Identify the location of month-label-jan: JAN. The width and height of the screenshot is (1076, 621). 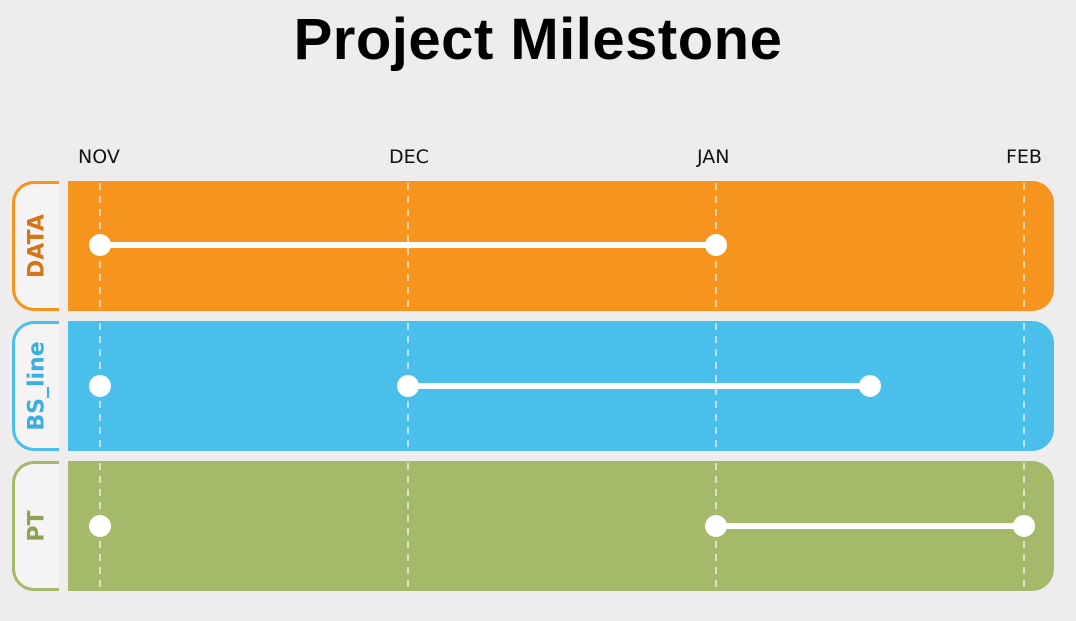
(713, 157).